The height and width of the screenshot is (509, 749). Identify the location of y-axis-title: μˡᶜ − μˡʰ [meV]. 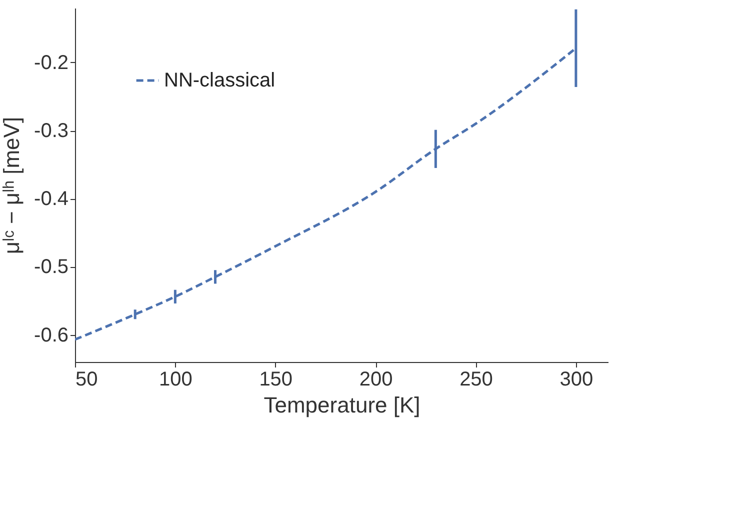
(12, 185).